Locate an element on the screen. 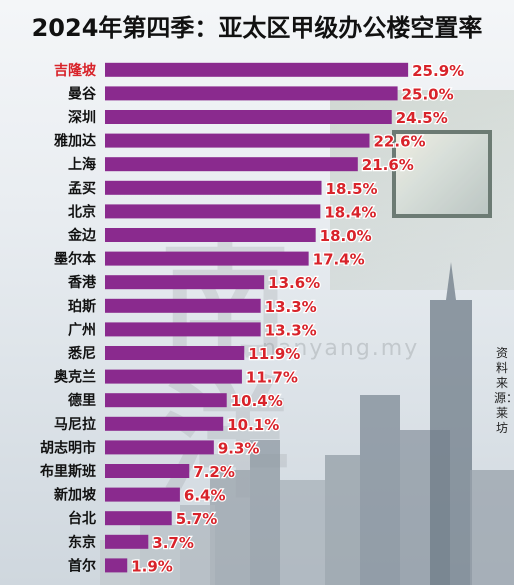 The image size is (514, 585). value-label: 25.0% is located at coordinates (428, 94).